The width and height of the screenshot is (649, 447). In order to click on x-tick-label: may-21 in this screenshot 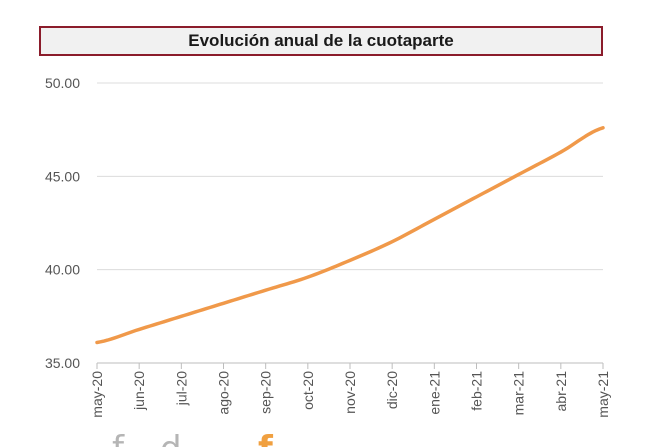, I will do `click(603, 394)`.